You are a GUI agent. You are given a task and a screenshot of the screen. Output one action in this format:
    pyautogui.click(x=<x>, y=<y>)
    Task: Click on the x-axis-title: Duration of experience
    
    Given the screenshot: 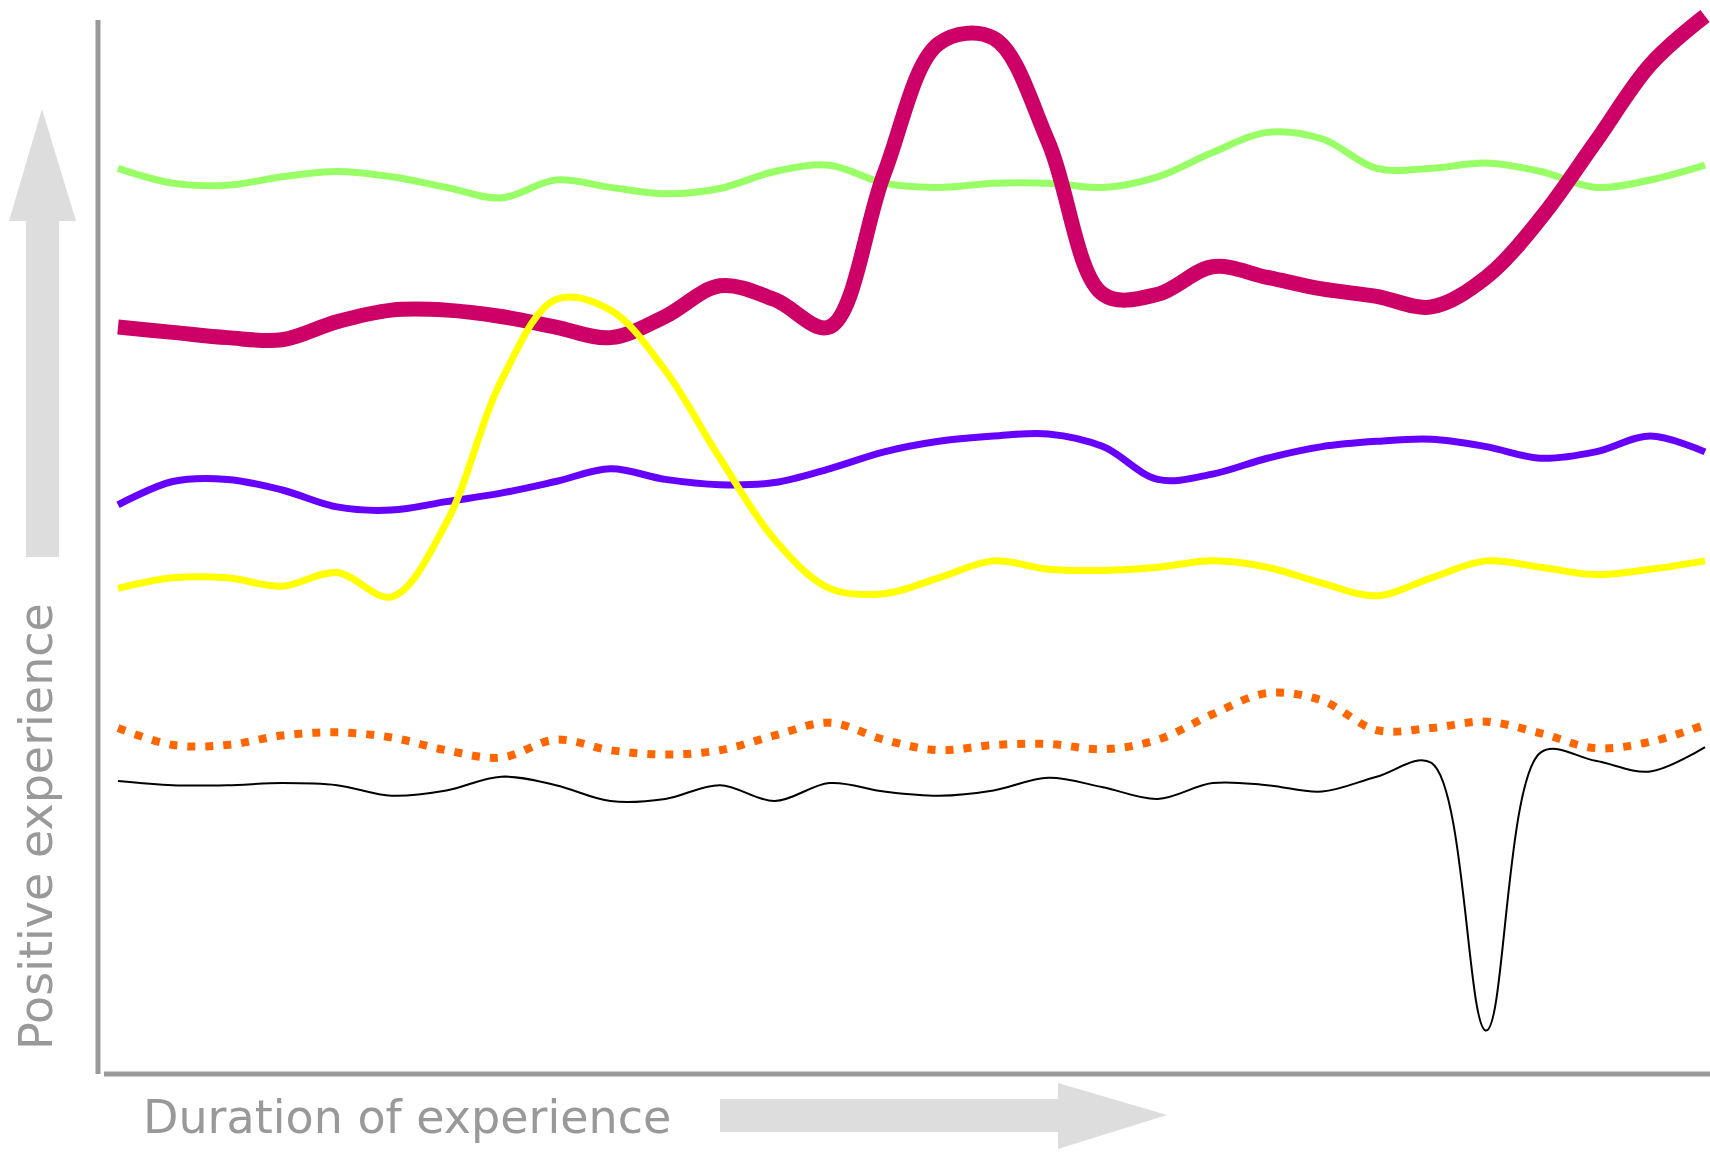 What is the action you would take?
    pyautogui.click(x=407, y=1117)
    